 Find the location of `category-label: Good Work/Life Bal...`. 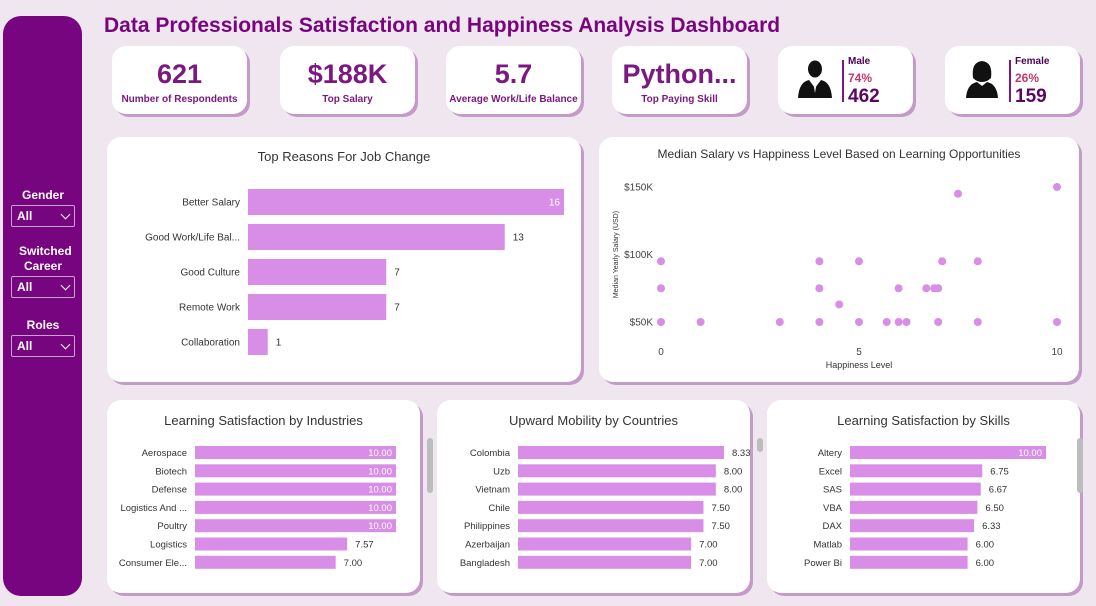

category-label: Good Work/Life Bal... is located at coordinates (192, 238).